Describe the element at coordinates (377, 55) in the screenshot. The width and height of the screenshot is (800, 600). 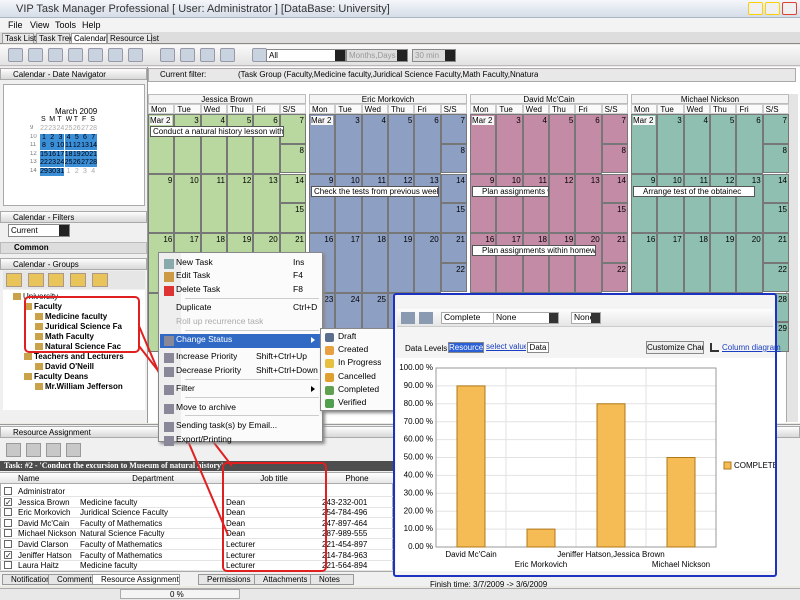
I see `combo-box: Months,Days` at that location.